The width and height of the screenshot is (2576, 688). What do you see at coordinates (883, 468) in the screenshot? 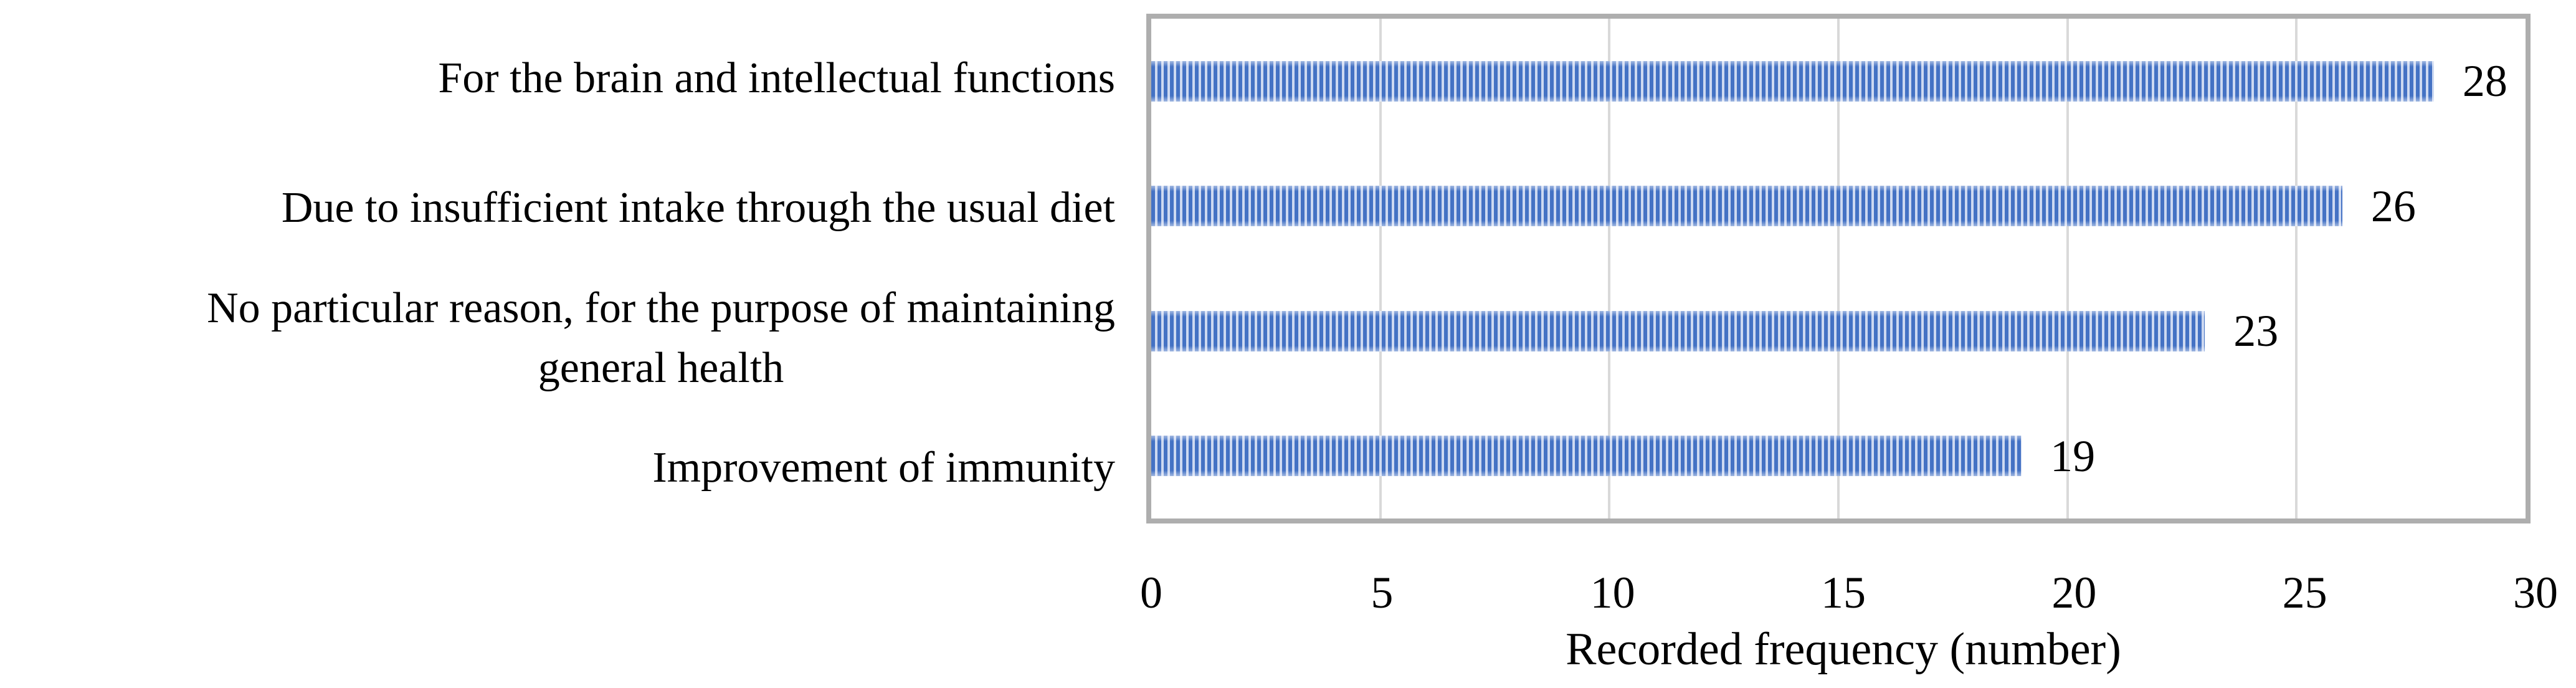
I see `category-label: Improvement of immunity` at bounding box center [883, 468].